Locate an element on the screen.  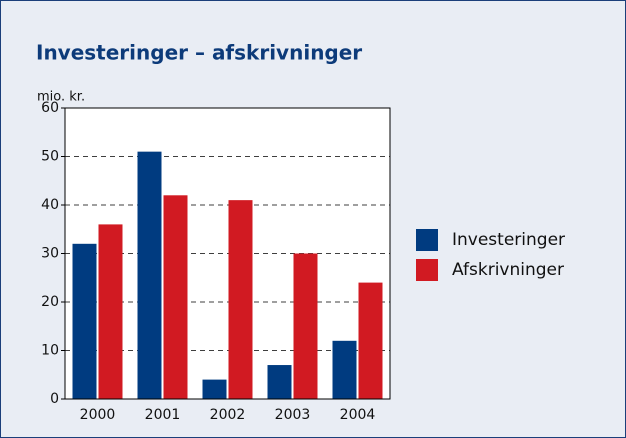
y-axis-label: mio. kr. is located at coordinates (61, 97).